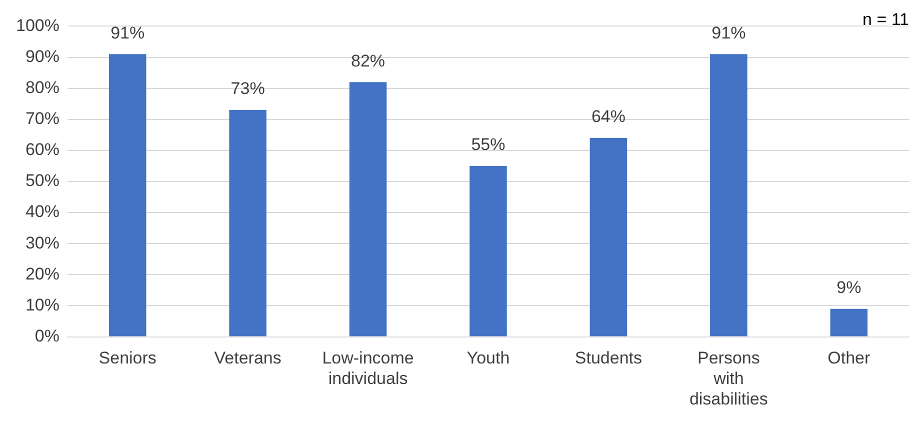  Describe the element at coordinates (885, 20) in the screenshot. I see `annotation: n = 11` at that location.